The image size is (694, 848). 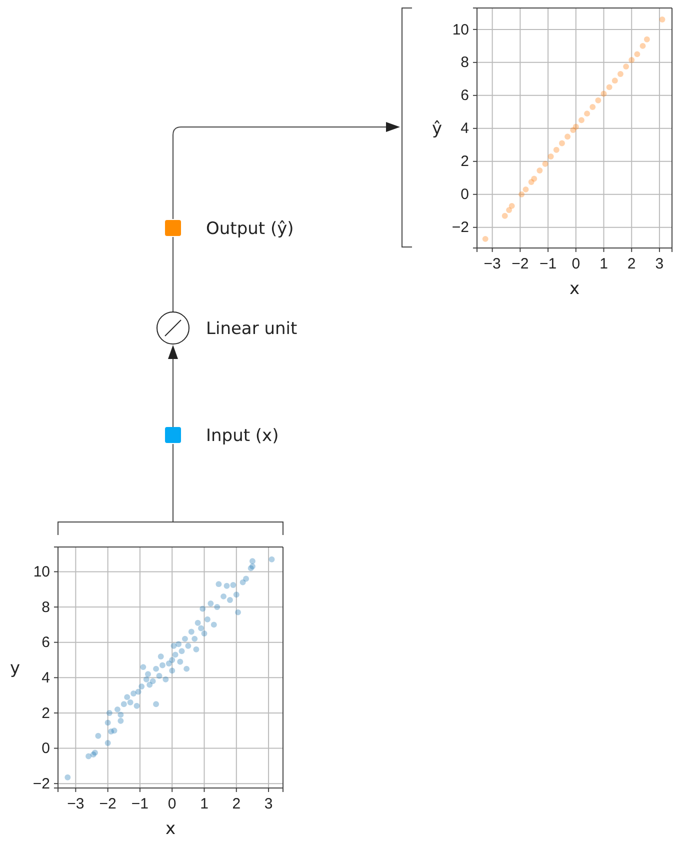 I want to click on y-axis-title: ŷ, so click(x=437, y=129).